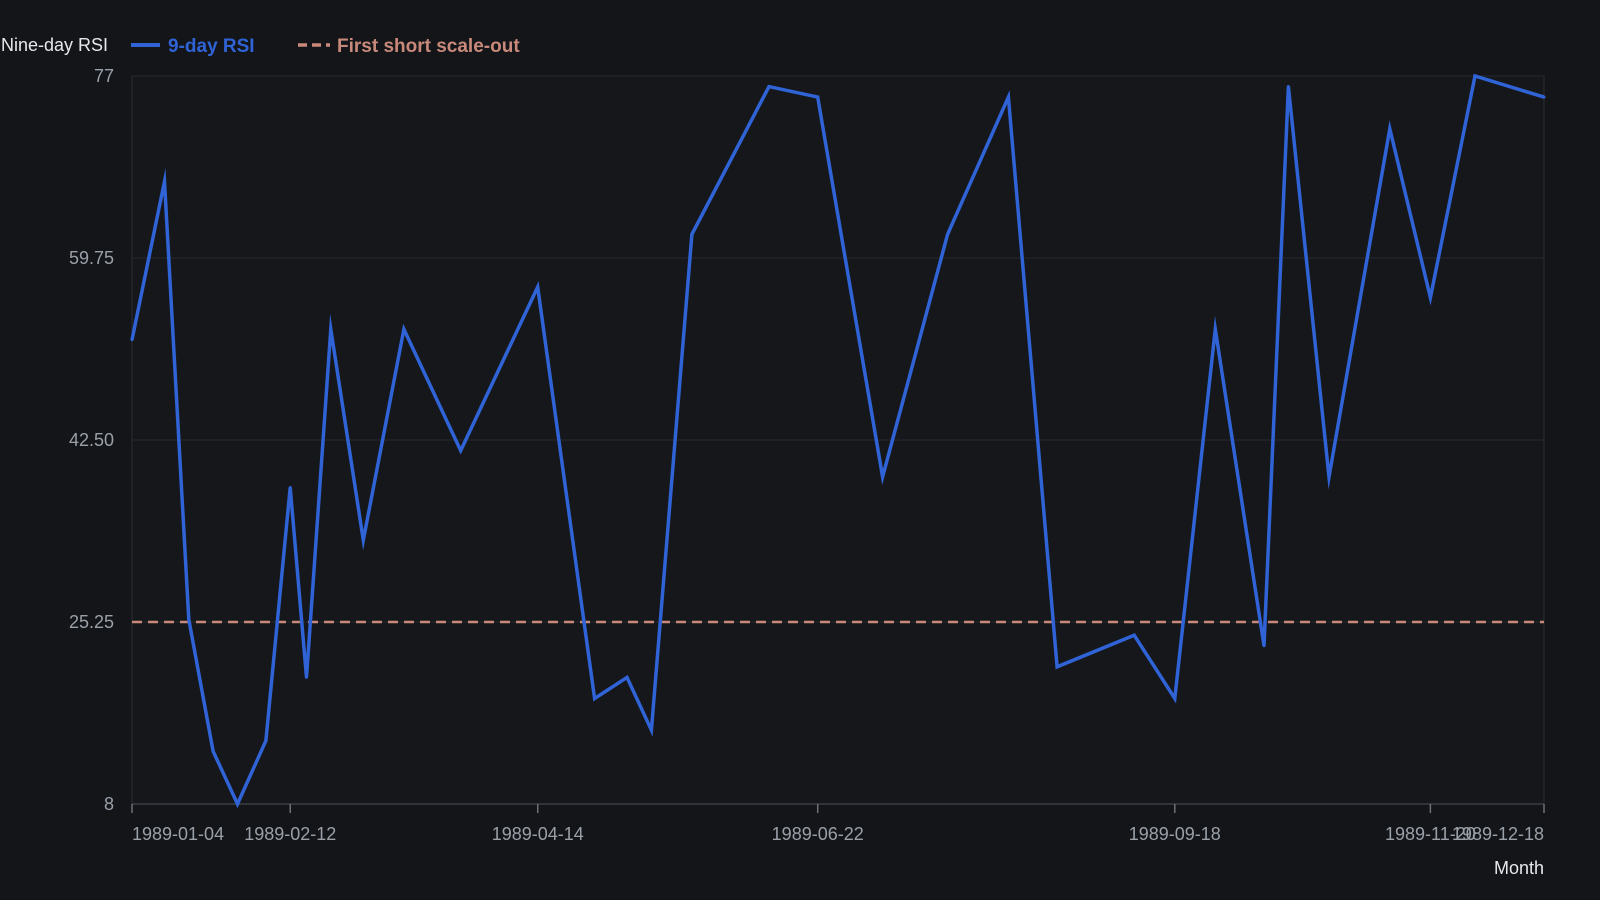 The height and width of the screenshot is (900, 1600). Describe the element at coordinates (1519, 868) in the screenshot. I see `x-axis-title: Month` at that location.